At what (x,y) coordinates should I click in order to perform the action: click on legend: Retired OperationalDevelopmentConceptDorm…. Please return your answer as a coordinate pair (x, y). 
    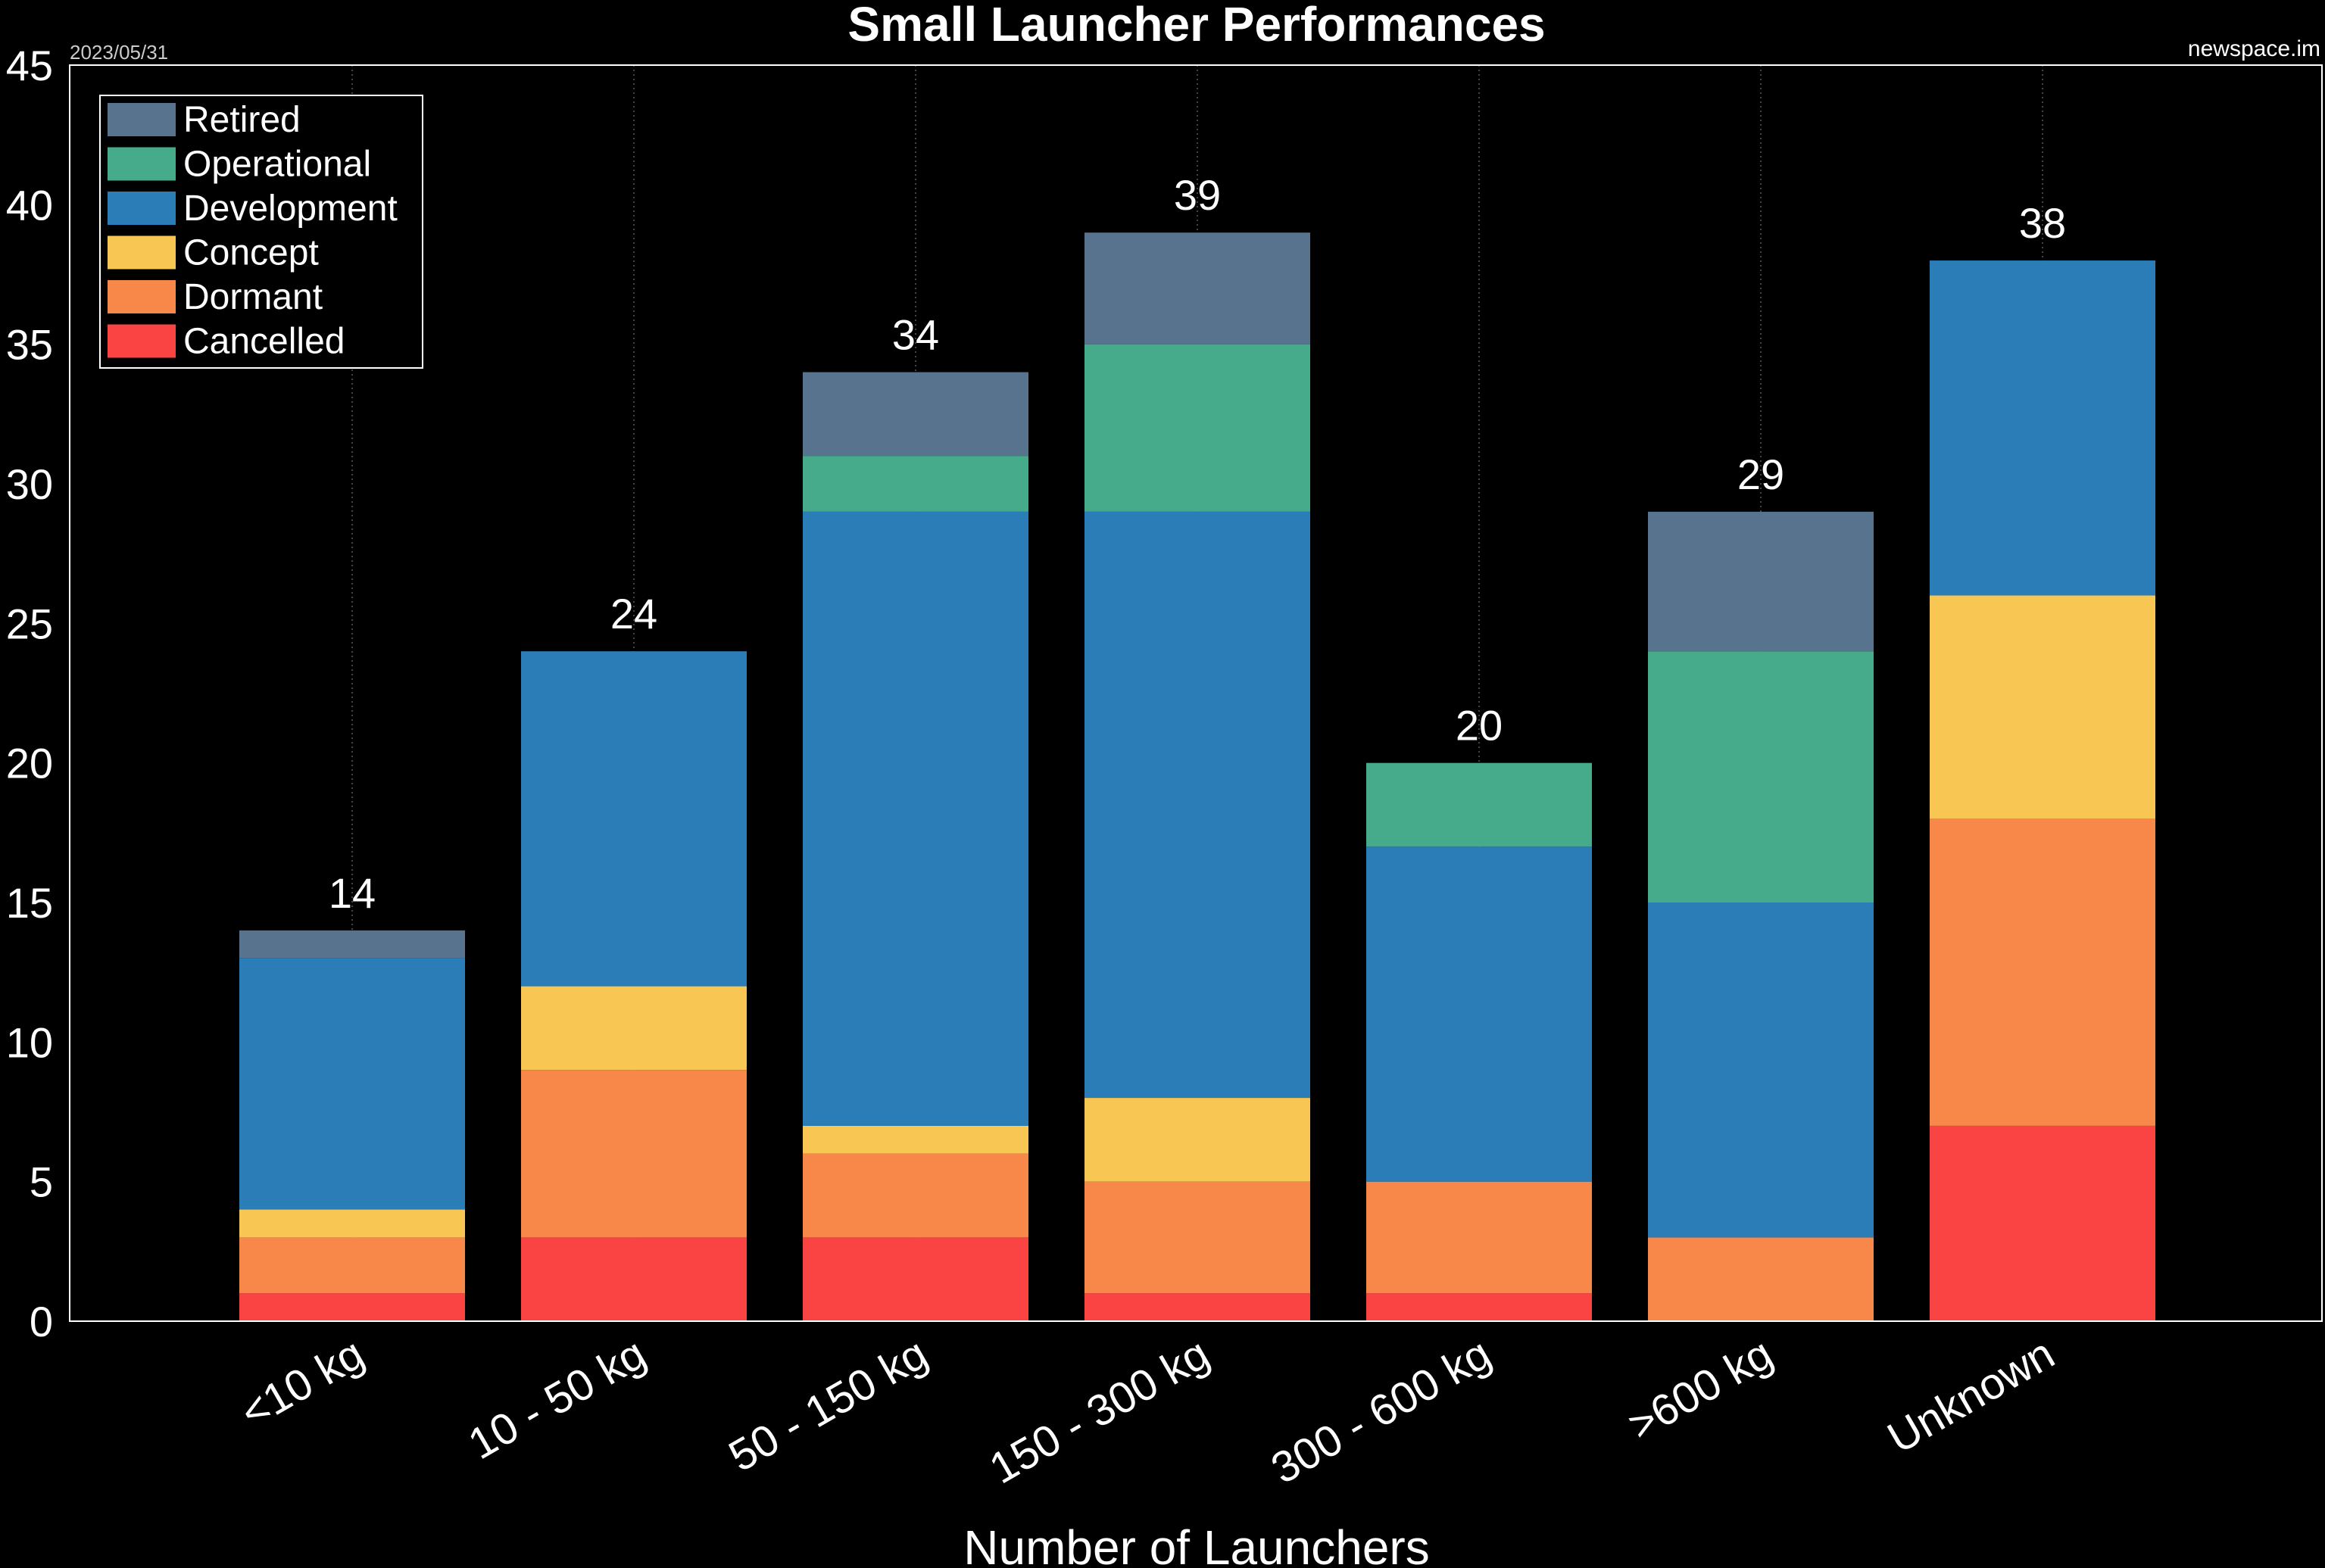
    Looking at the image, I should click on (261, 232).